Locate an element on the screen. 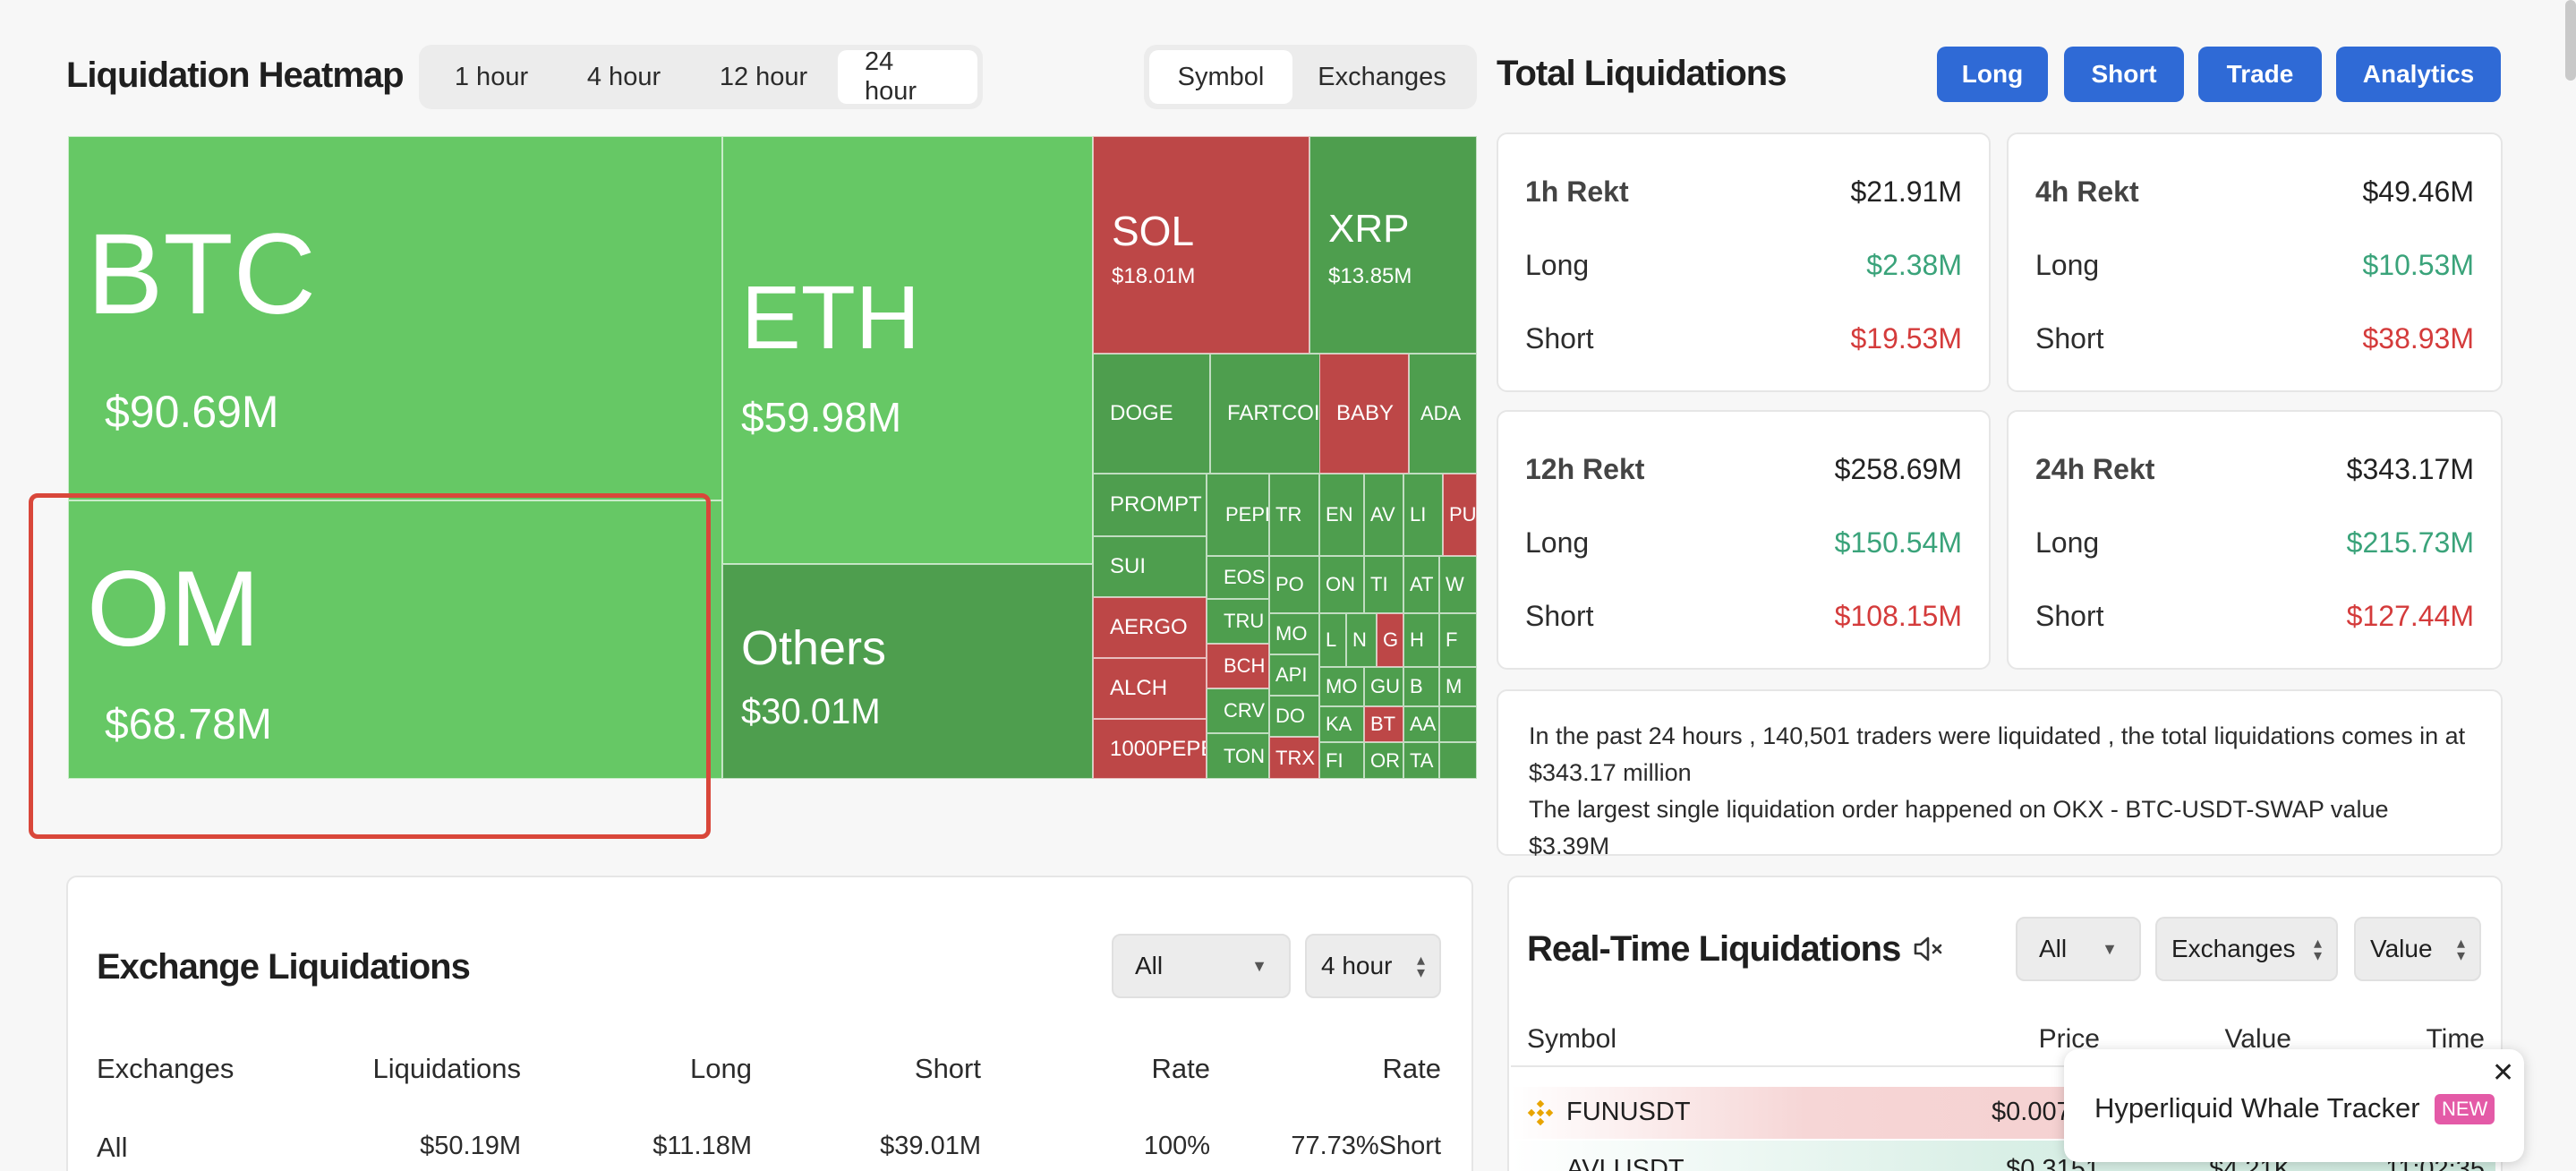 The height and width of the screenshot is (1171, 2576). rekt-total: $49.46M is located at coordinates (2418, 191).